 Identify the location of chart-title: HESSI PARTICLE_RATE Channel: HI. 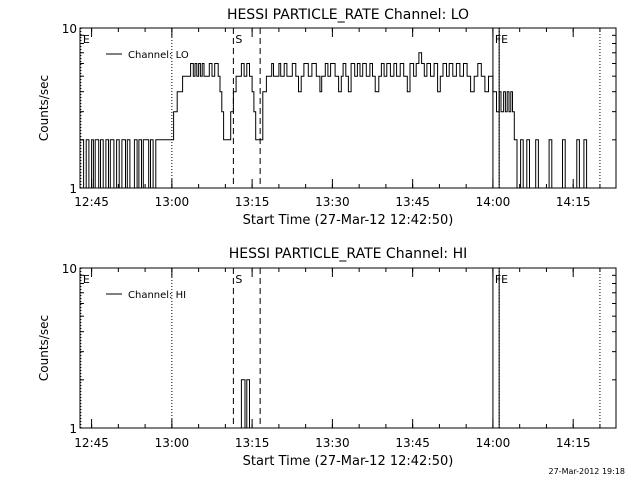
(348, 254).